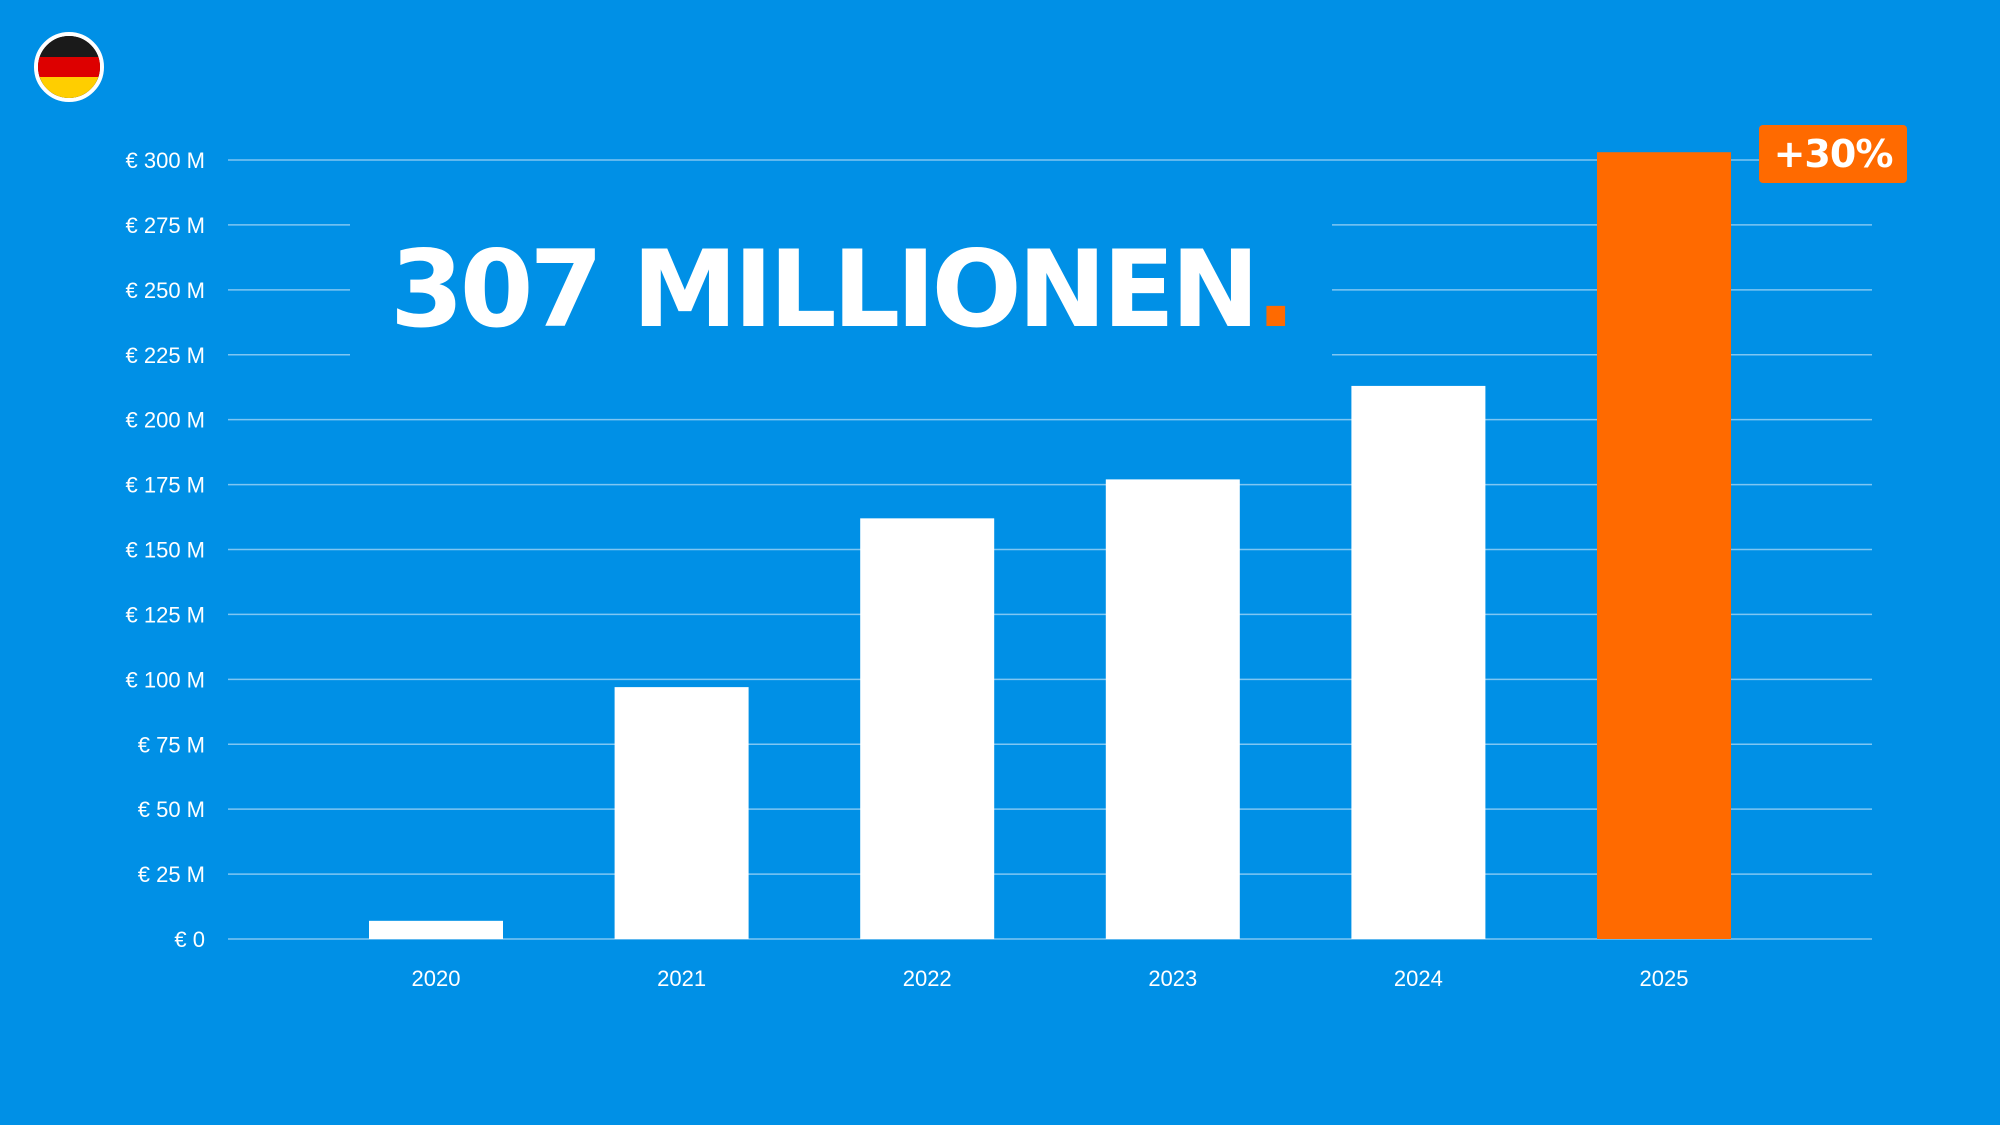 Image resolution: width=2000 pixels, height=1125 pixels. Describe the element at coordinates (1664, 545) in the screenshot. I see `bar-2025` at that location.